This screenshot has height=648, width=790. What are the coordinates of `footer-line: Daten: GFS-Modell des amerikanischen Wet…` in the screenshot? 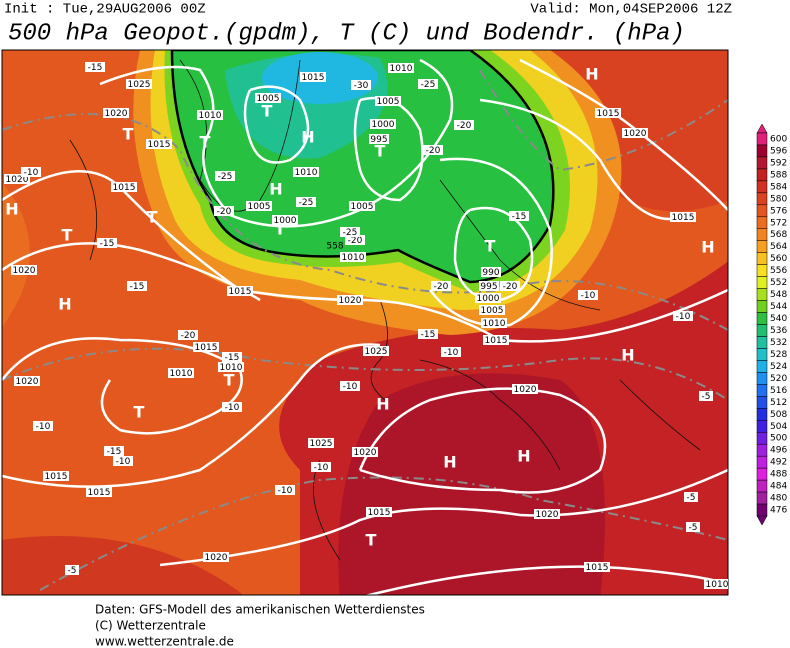 It's located at (260, 610).